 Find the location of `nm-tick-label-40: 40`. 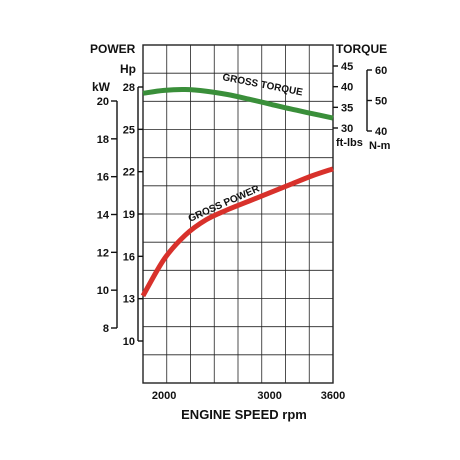

nm-tick-label-40: 40 is located at coordinates (381, 132).